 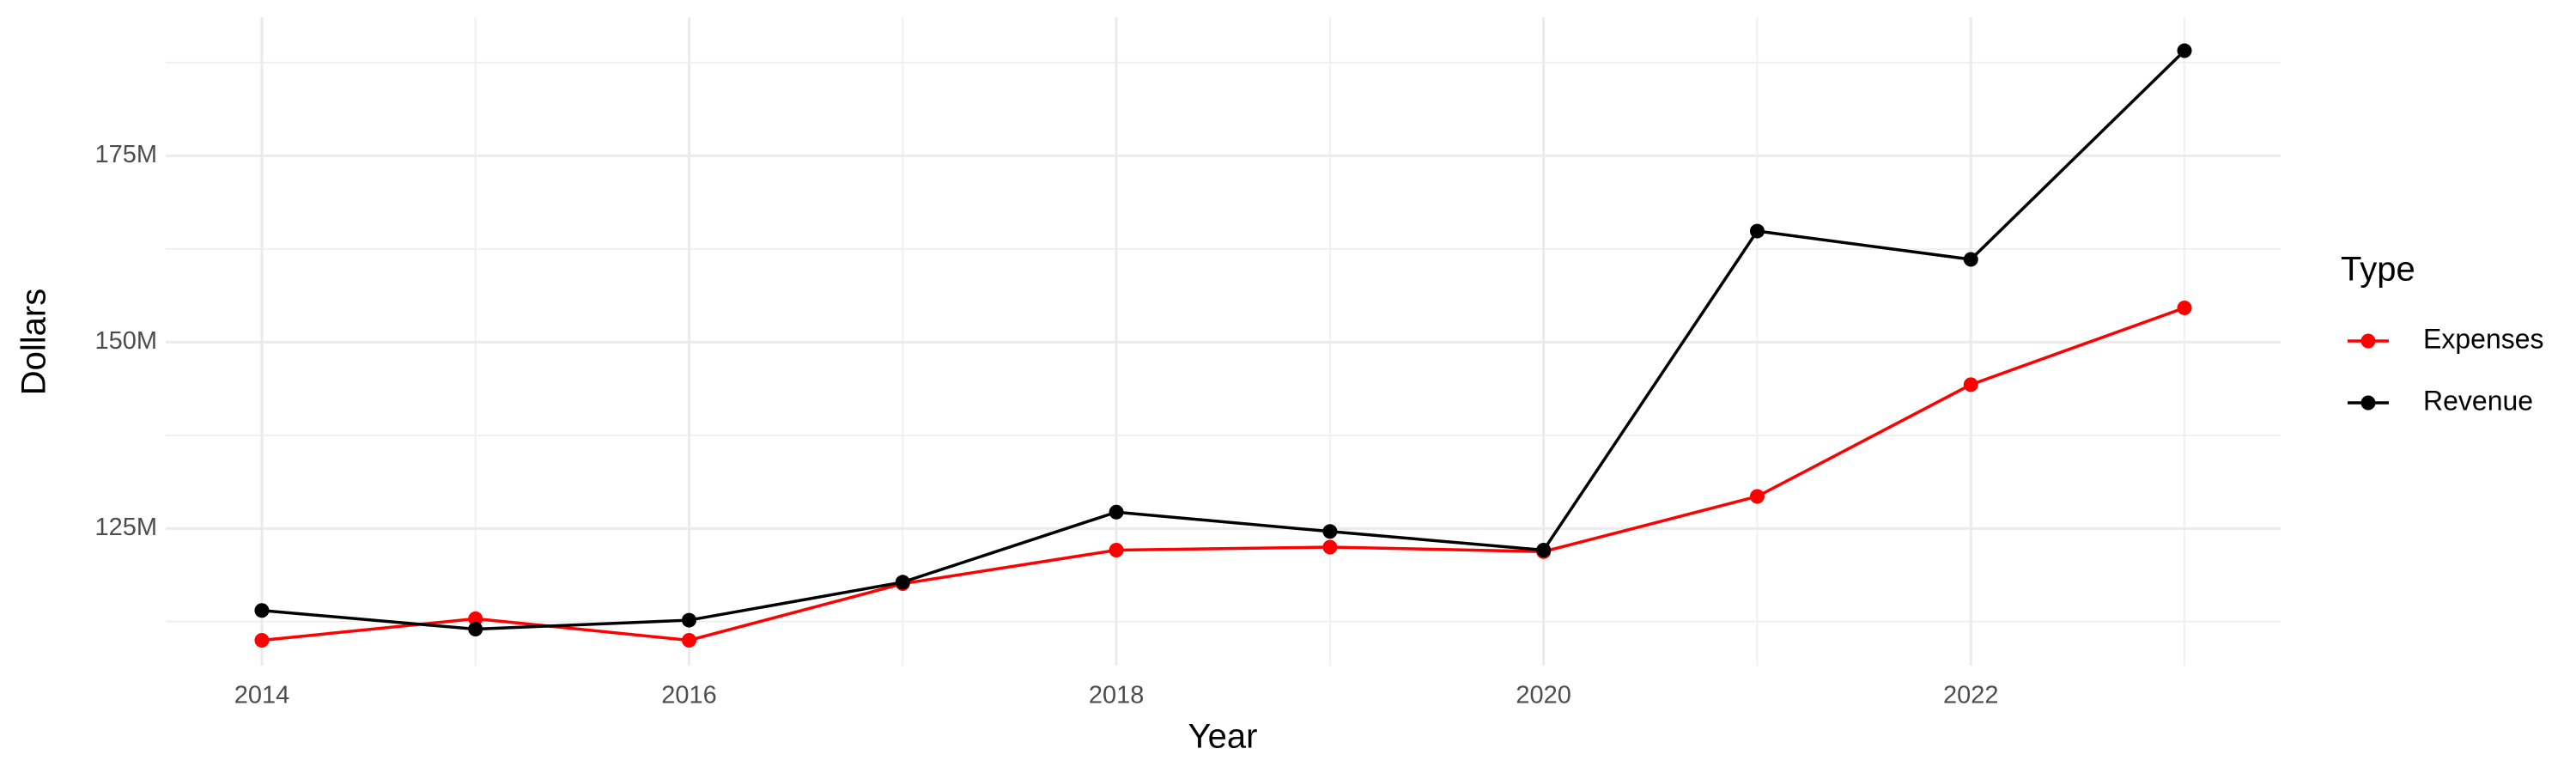 What do you see at coordinates (1117, 695) in the screenshot?
I see `x-tick-label: 2018` at bounding box center [1117, 695].